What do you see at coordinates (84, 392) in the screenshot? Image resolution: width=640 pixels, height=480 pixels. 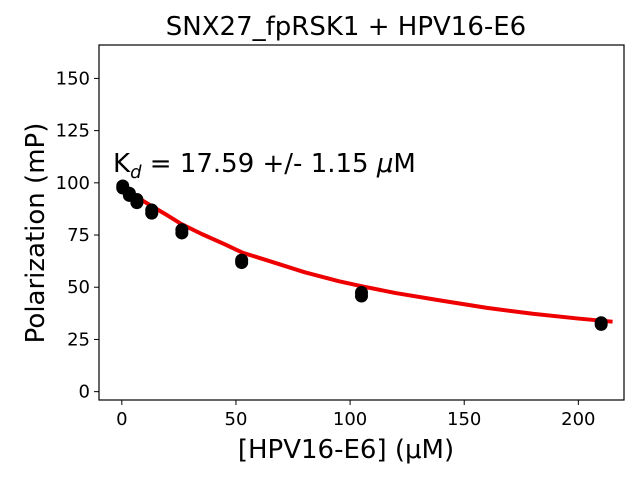 I see `y-tick-label: 0` at bounding box center [84, 392].